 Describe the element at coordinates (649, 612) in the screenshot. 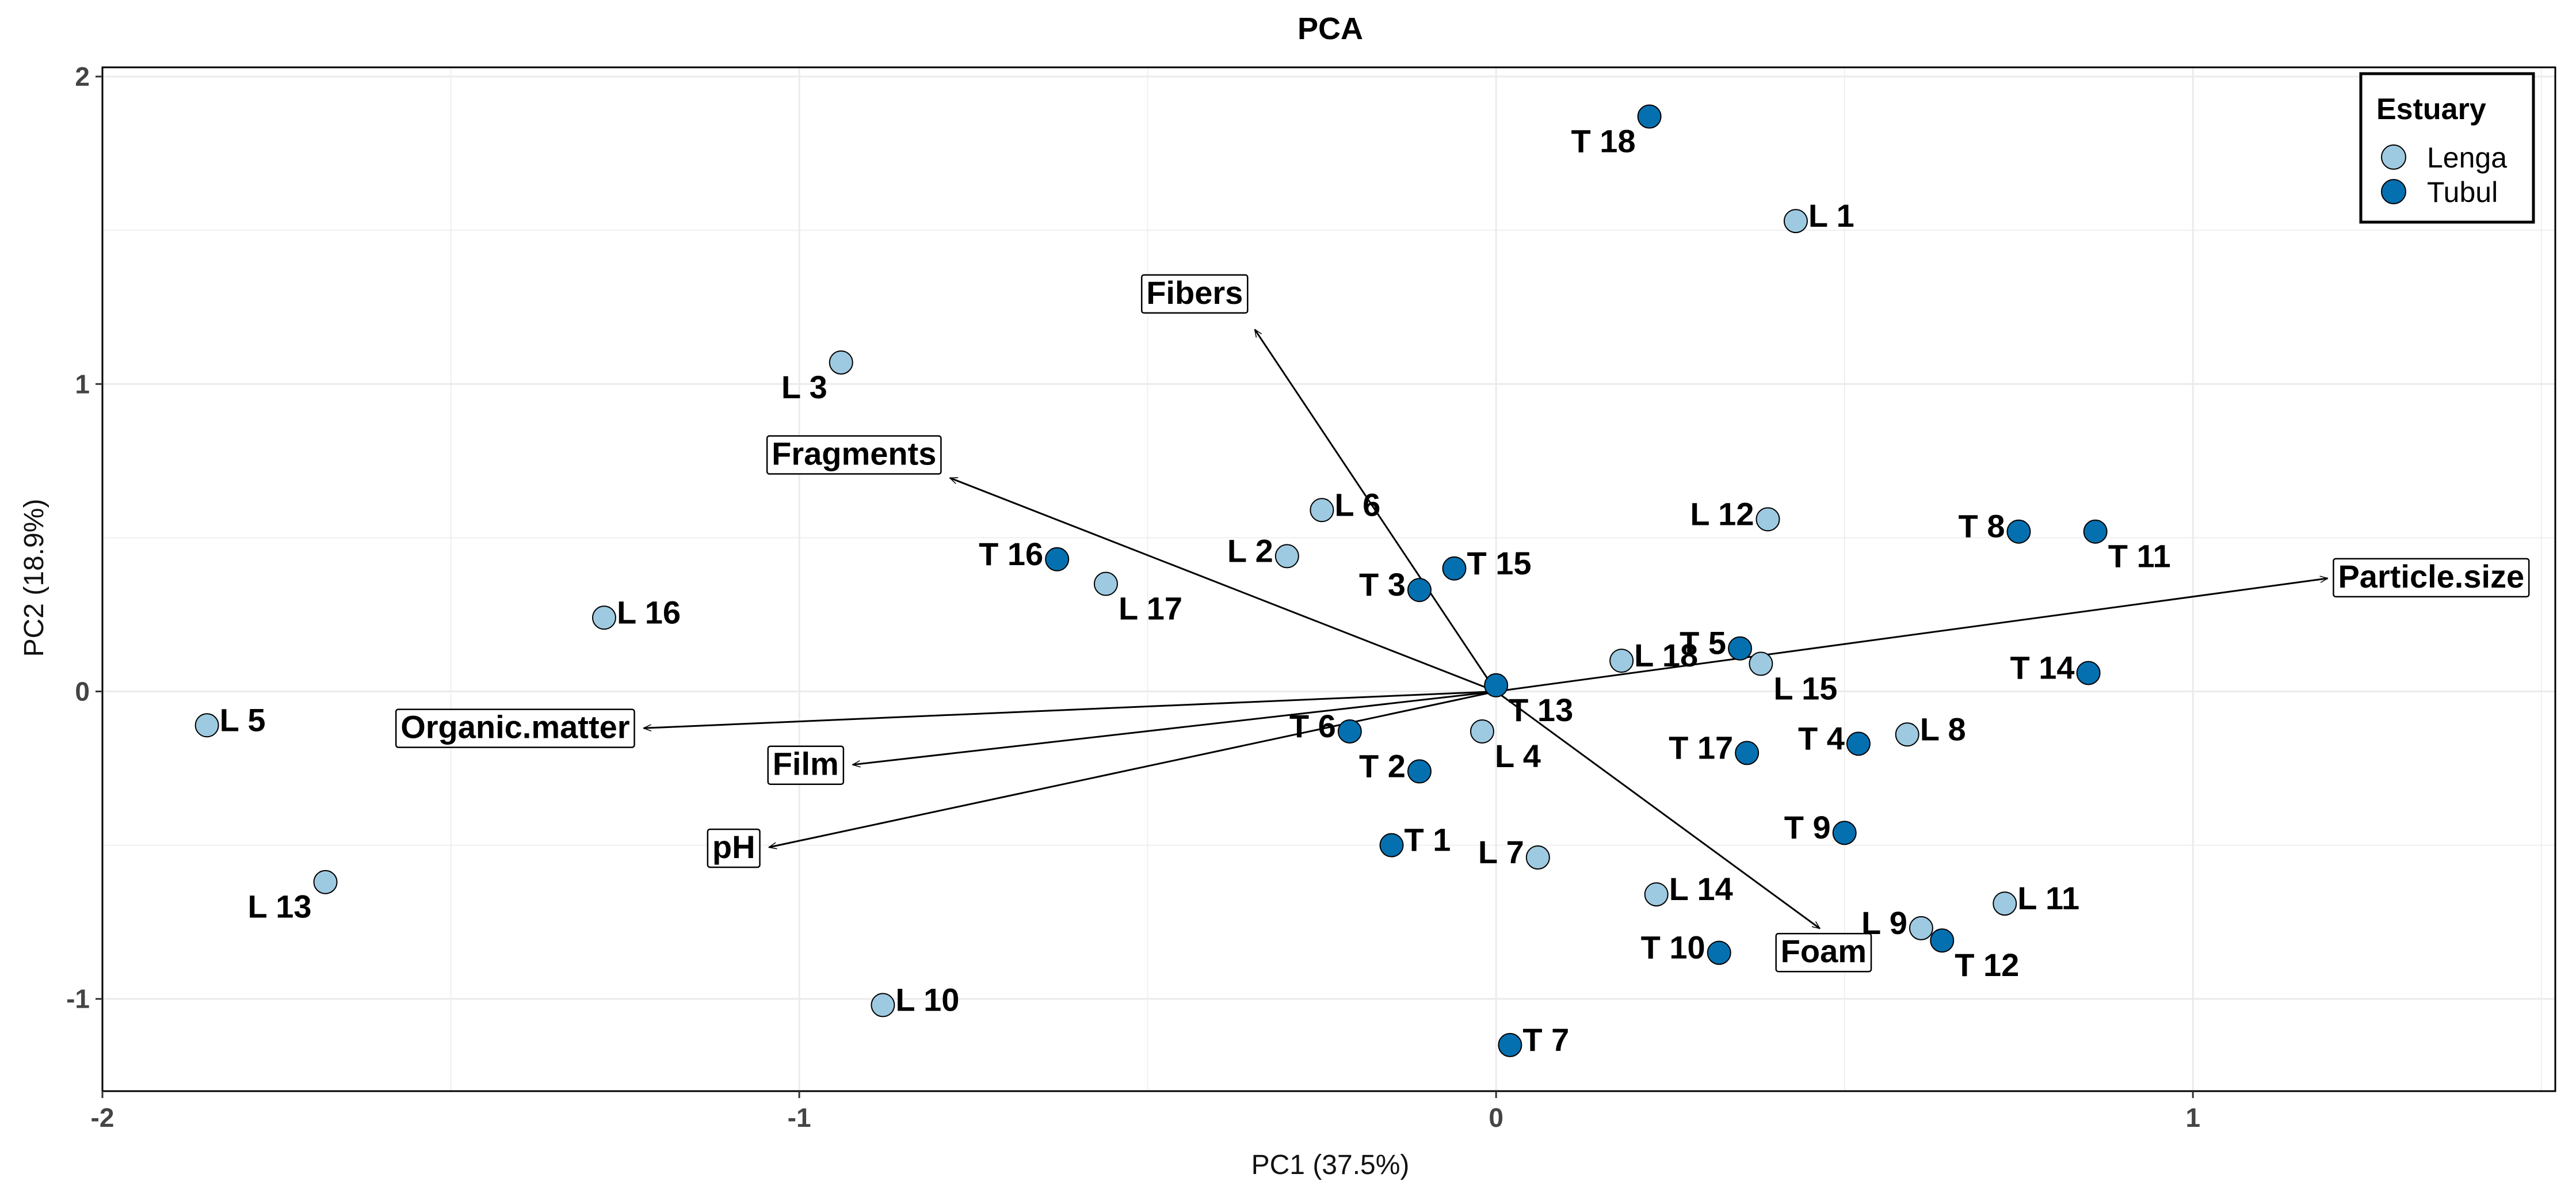

I see `point-label-l-16: L 16` at that location.